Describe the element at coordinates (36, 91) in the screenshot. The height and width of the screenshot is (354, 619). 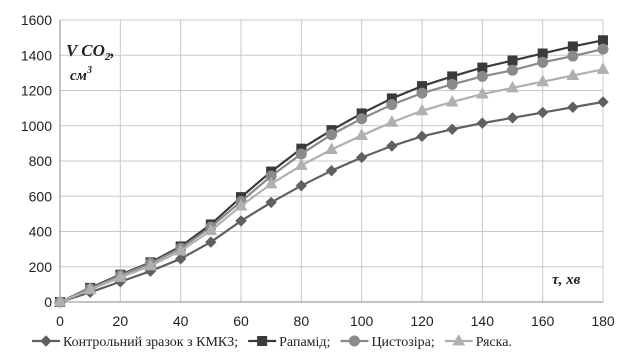
I see `y-tick-label: 1200` at that location.